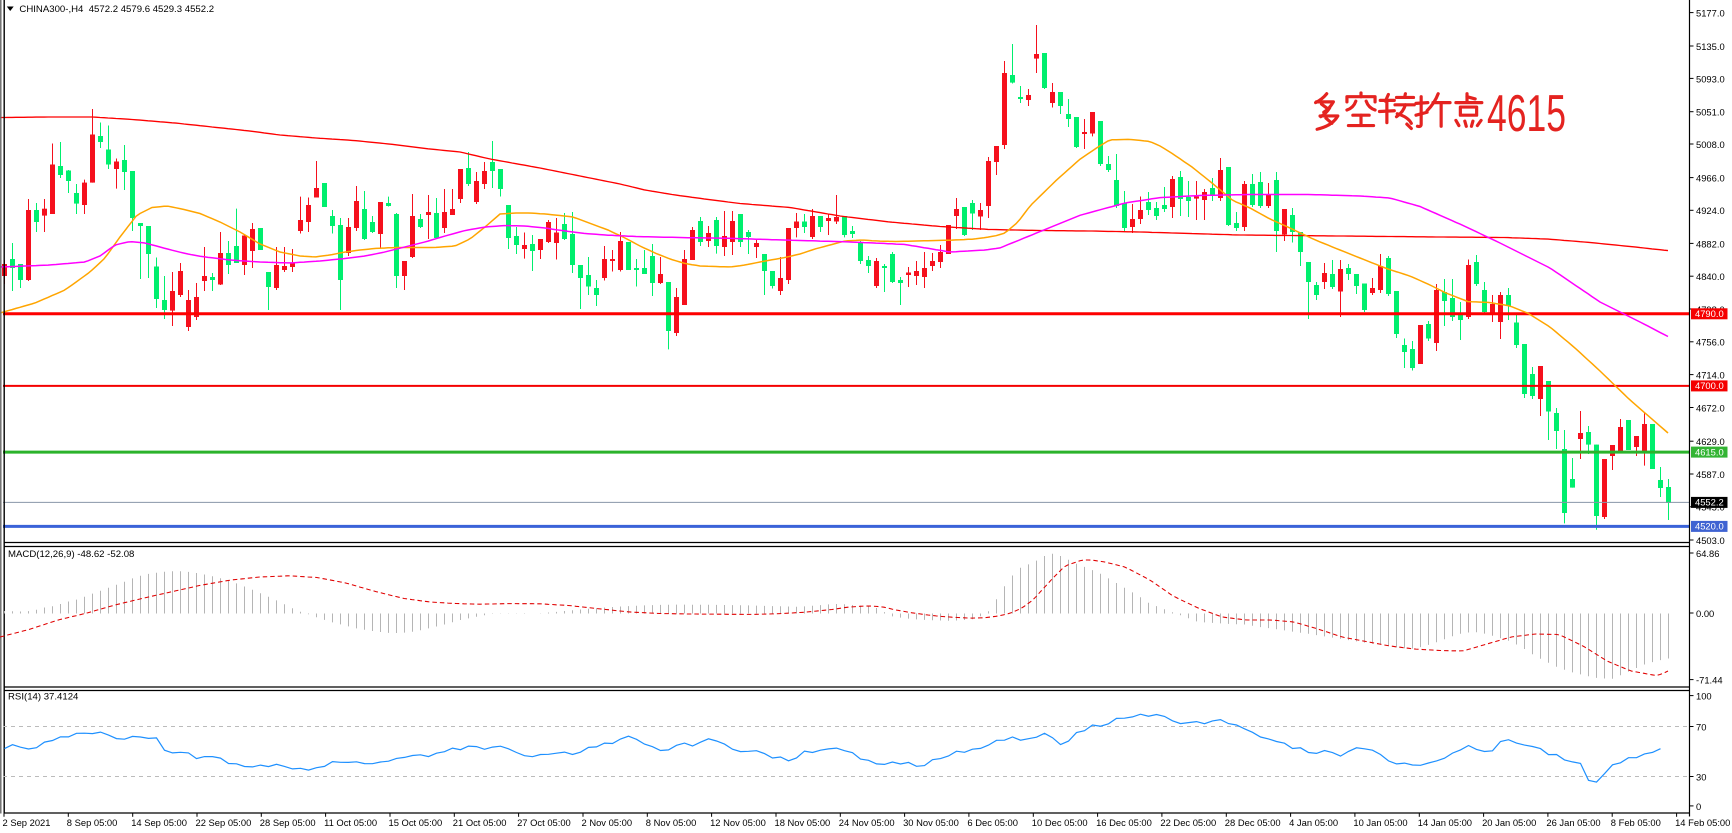 This screenshot has width=1732, height=833. What do you see at coordinates (1709, 680) in the screenshot?
I see `svg-text: -71.44` at bounding box center [1709, 680].